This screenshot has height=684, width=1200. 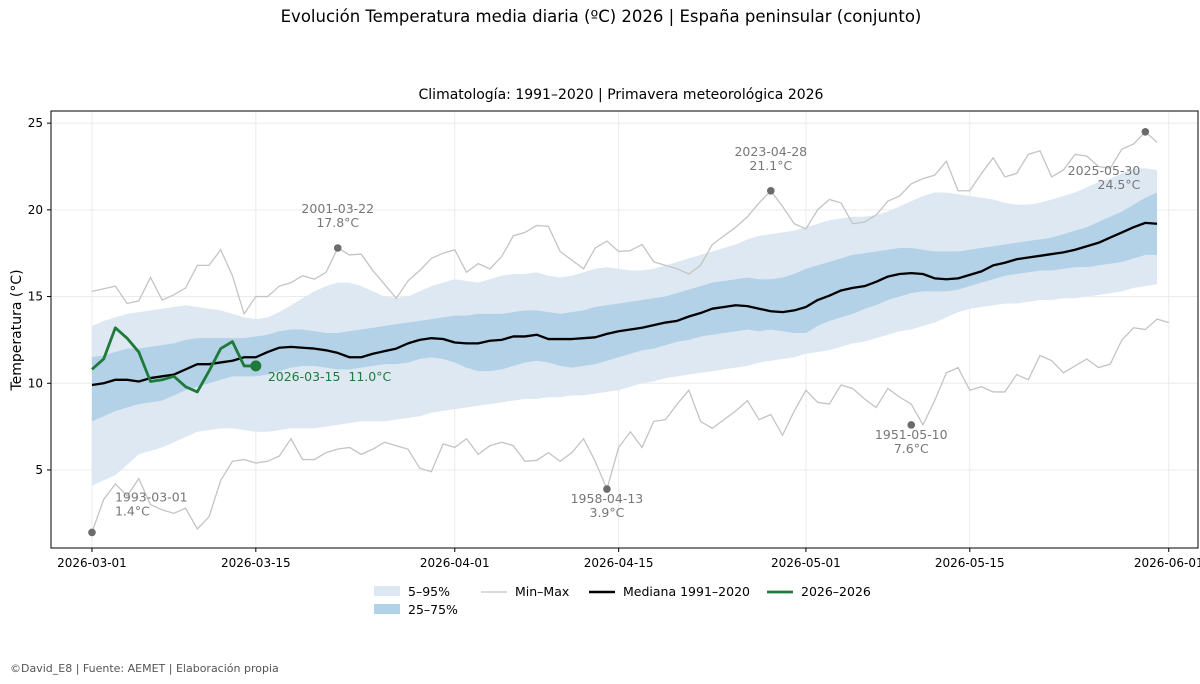 I want to click on x-tick-label: 2026-05-15, so click(x=970, y=563).